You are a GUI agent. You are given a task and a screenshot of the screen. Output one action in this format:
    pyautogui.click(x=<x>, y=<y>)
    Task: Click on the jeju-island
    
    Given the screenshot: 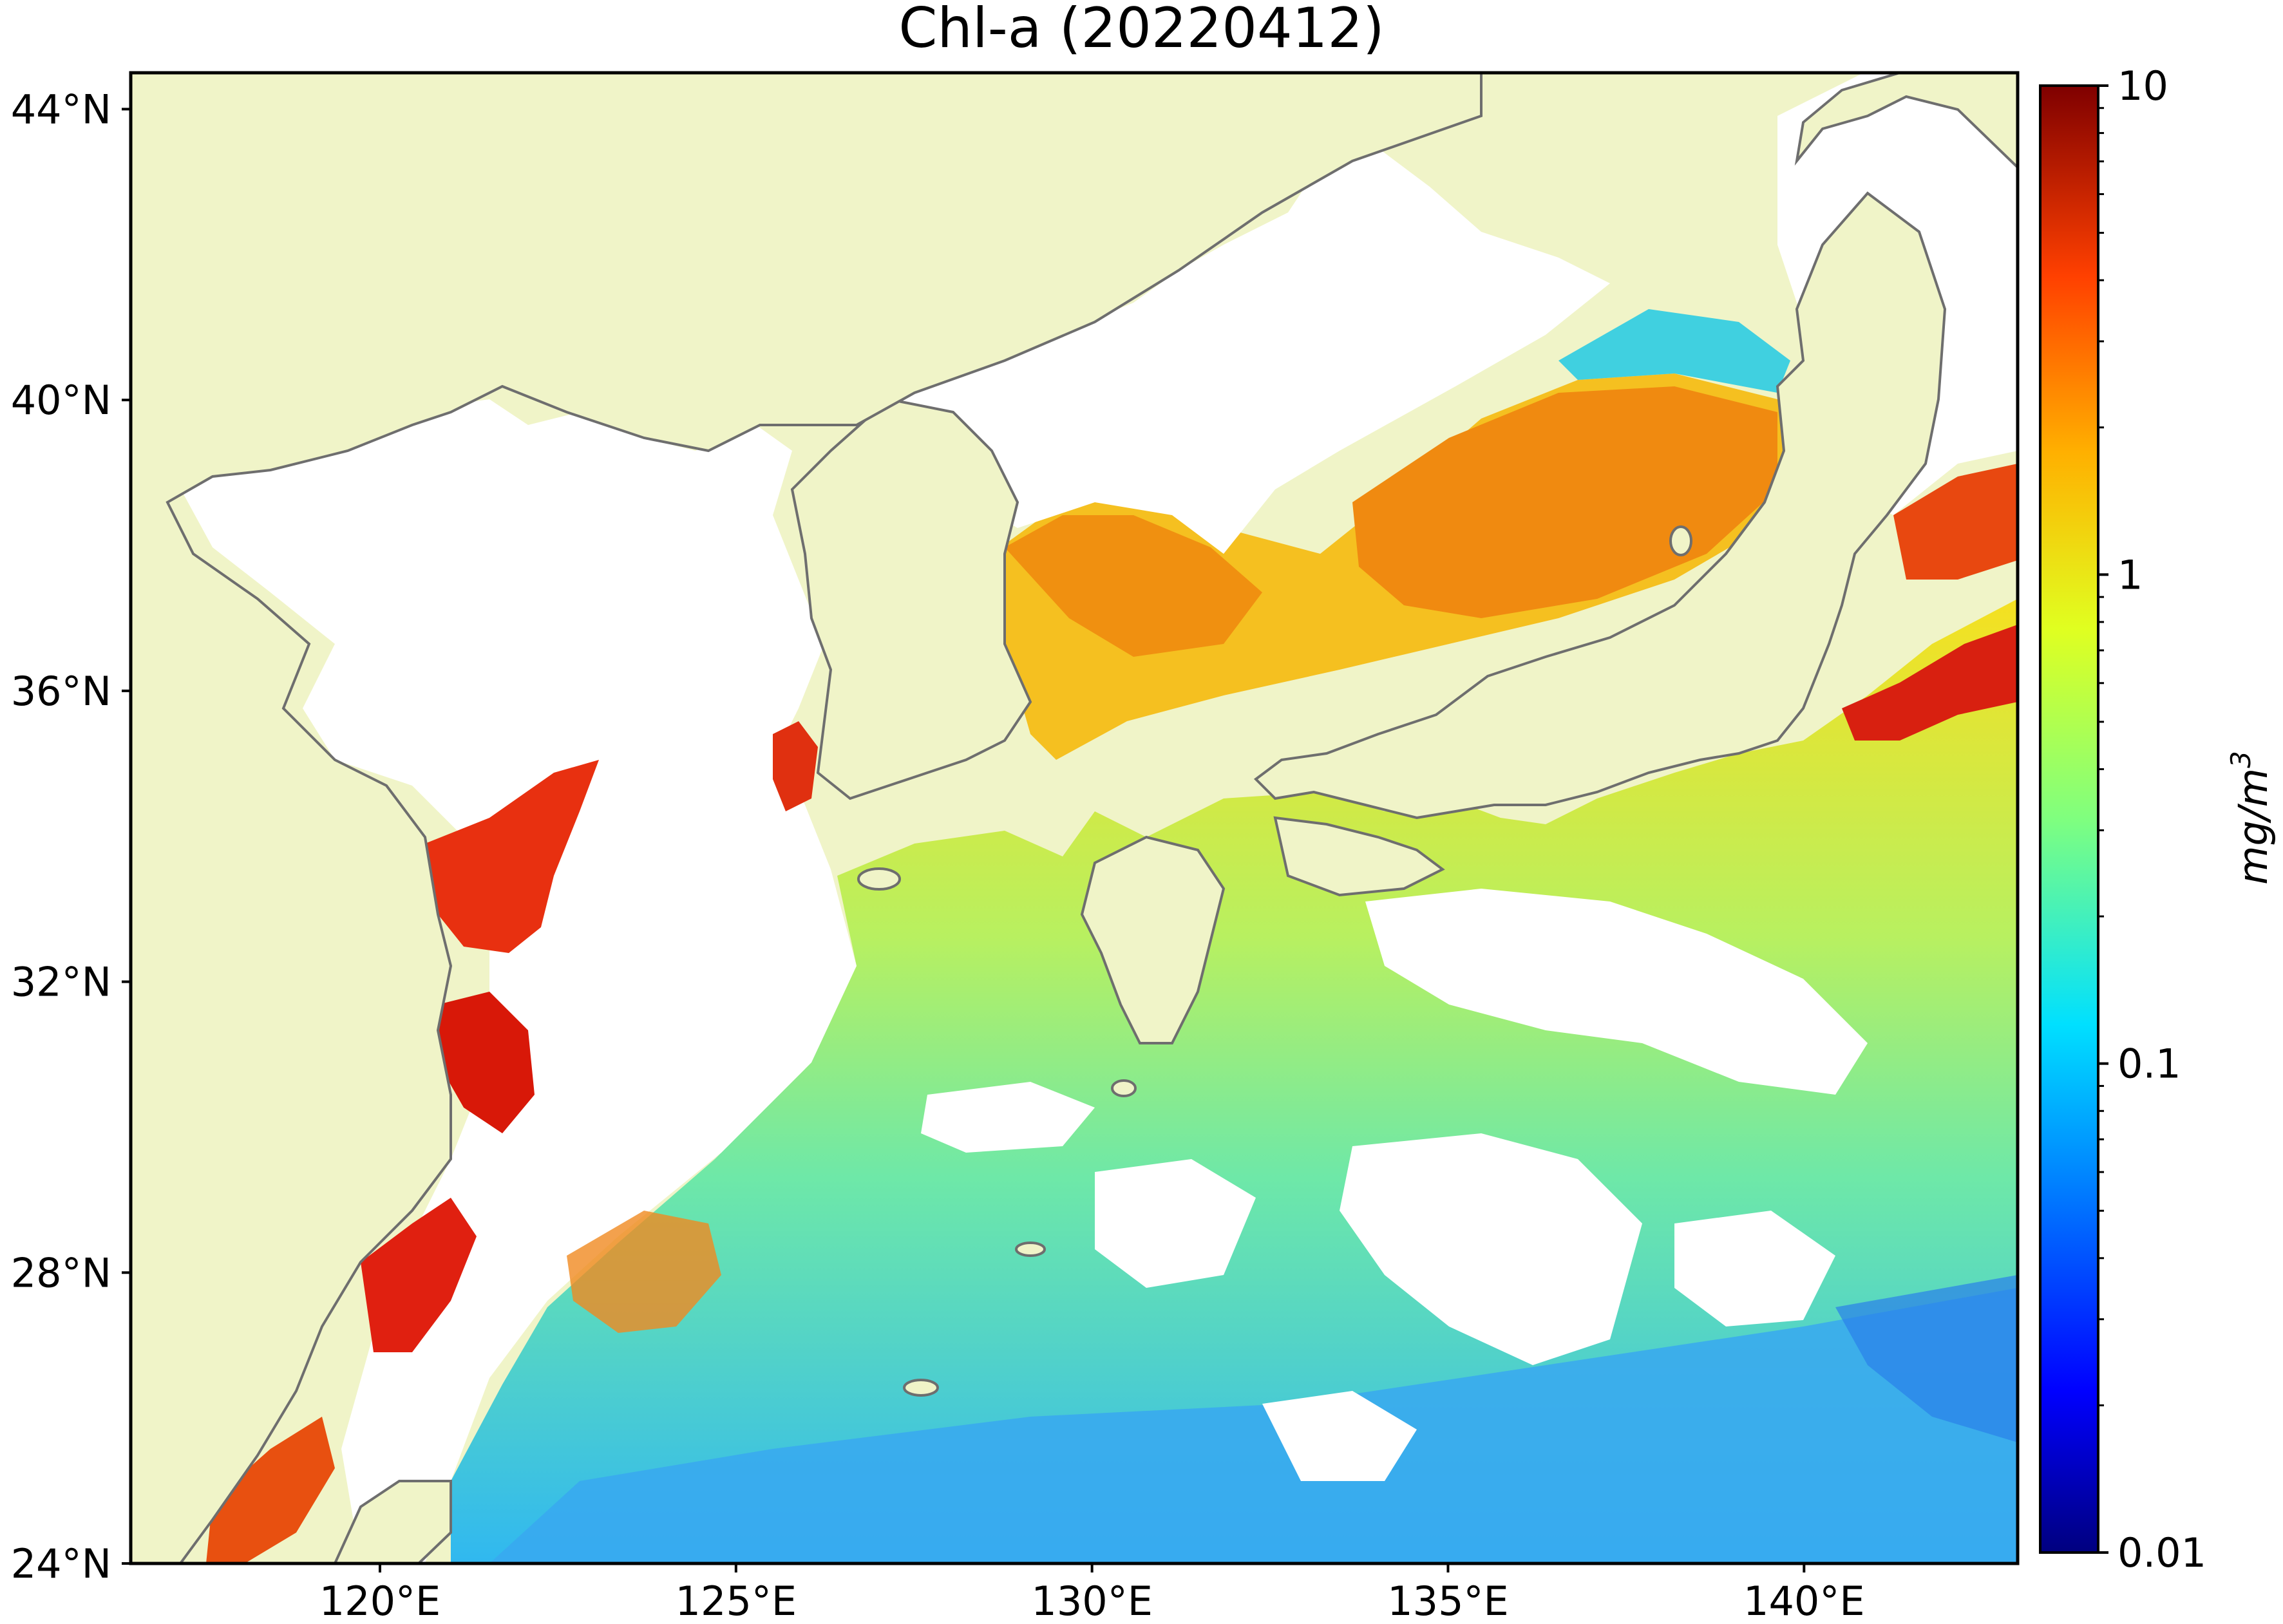 What is the action you would take?
    pyautogui.click(x=879, y=879)
    